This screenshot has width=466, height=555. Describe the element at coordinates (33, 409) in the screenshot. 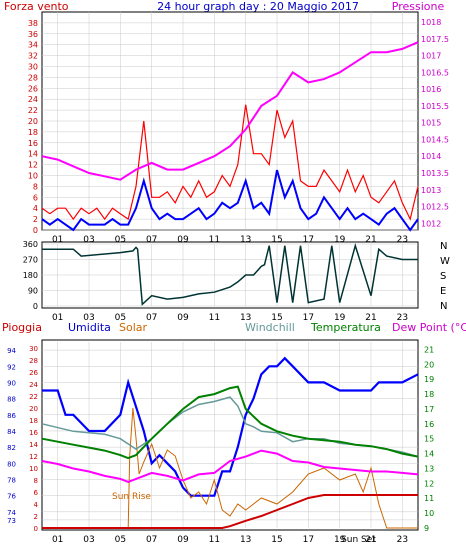

I see `rain-tick-label: 20` at that location.